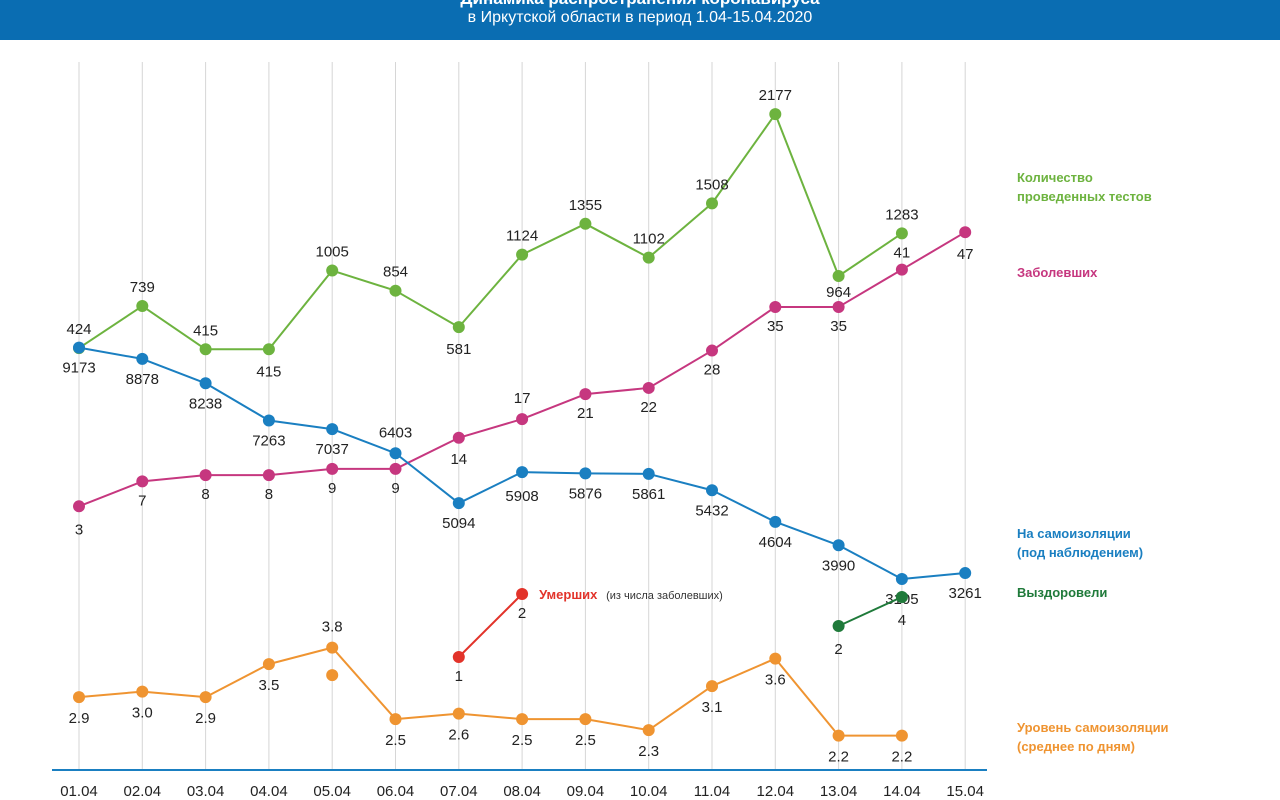 The width and height of the screenshot is (1280, 800). I want to click on data-label-sick: 35, so click(775, 326).